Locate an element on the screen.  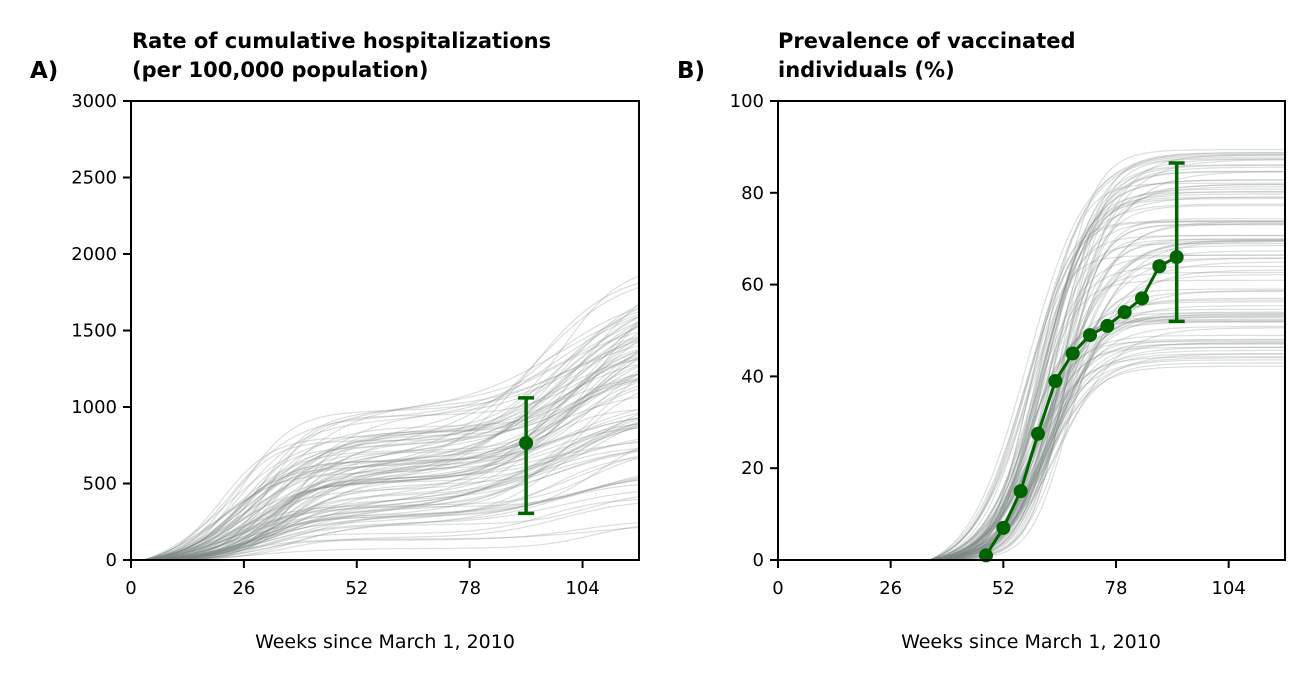
panel-b-title: Prevalence of vaccinated individuals (%) is located at coordinates (930, 55).